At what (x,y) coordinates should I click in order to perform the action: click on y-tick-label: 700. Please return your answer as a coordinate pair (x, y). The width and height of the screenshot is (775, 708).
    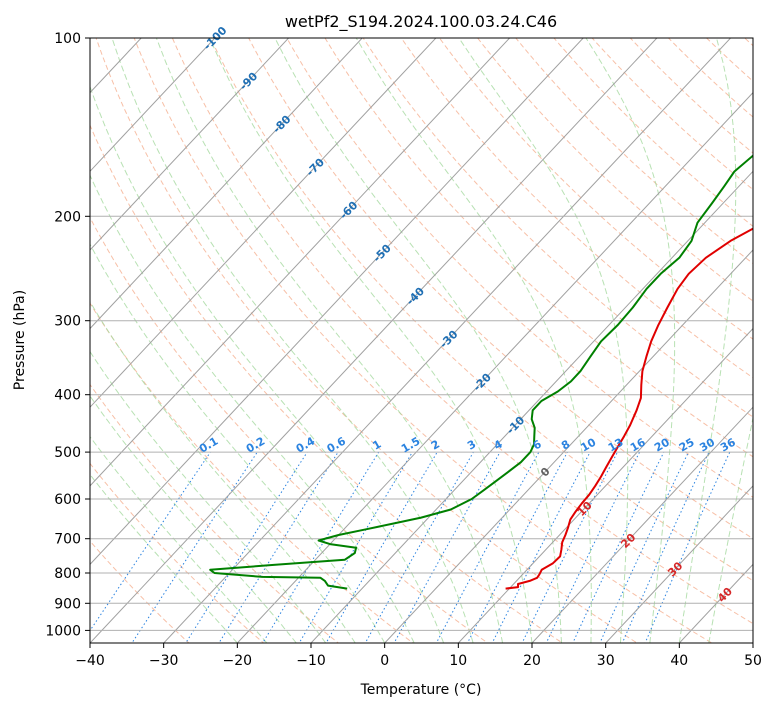
    Looking at the image, I should click on (67, 540).